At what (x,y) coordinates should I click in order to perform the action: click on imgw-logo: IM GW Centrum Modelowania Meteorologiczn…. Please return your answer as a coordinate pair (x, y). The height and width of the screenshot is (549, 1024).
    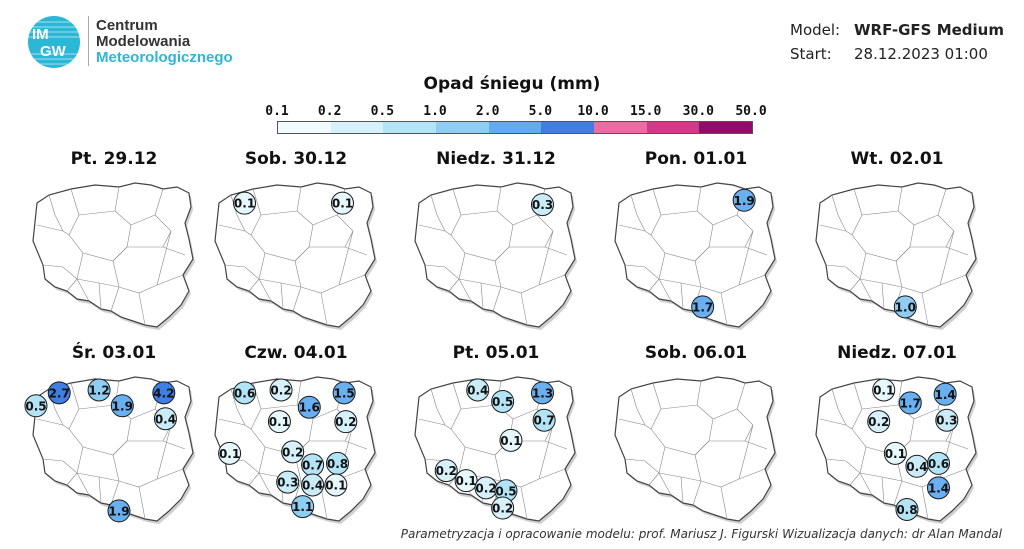
    Looking at the image, I should click on (141, 42).